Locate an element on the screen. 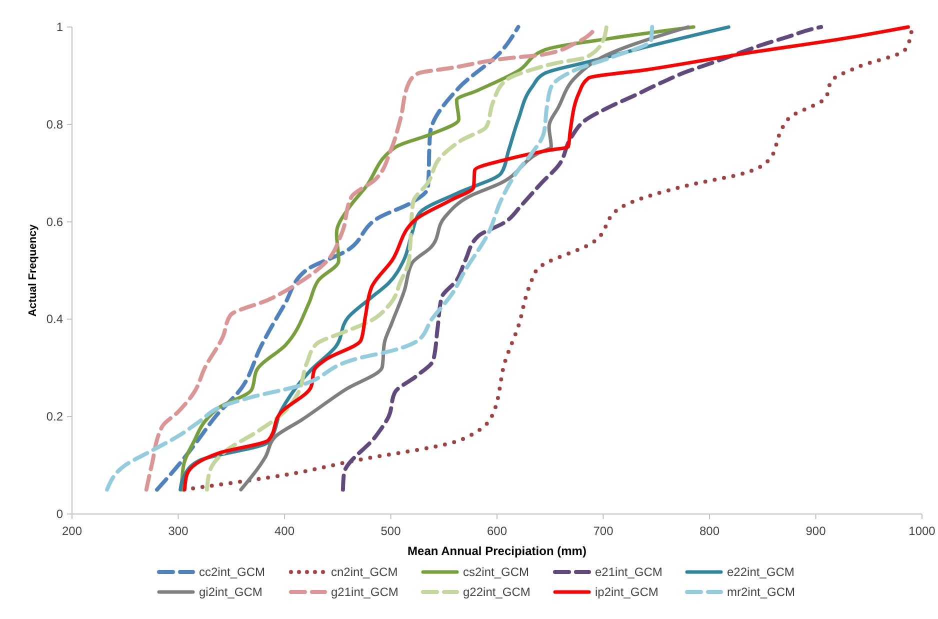 This screenshot has height=619, width=938. y-tick-label: 0.4 is located at coordinates (55, 319).